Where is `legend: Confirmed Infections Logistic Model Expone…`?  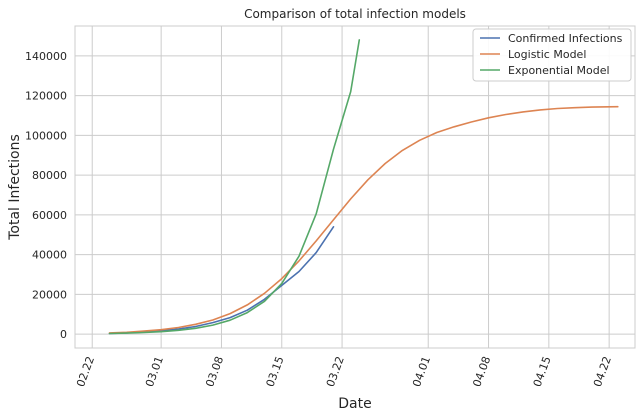 legend: Confirmed Infections Logistic Model Expone… is located at coordinates (552, 55).